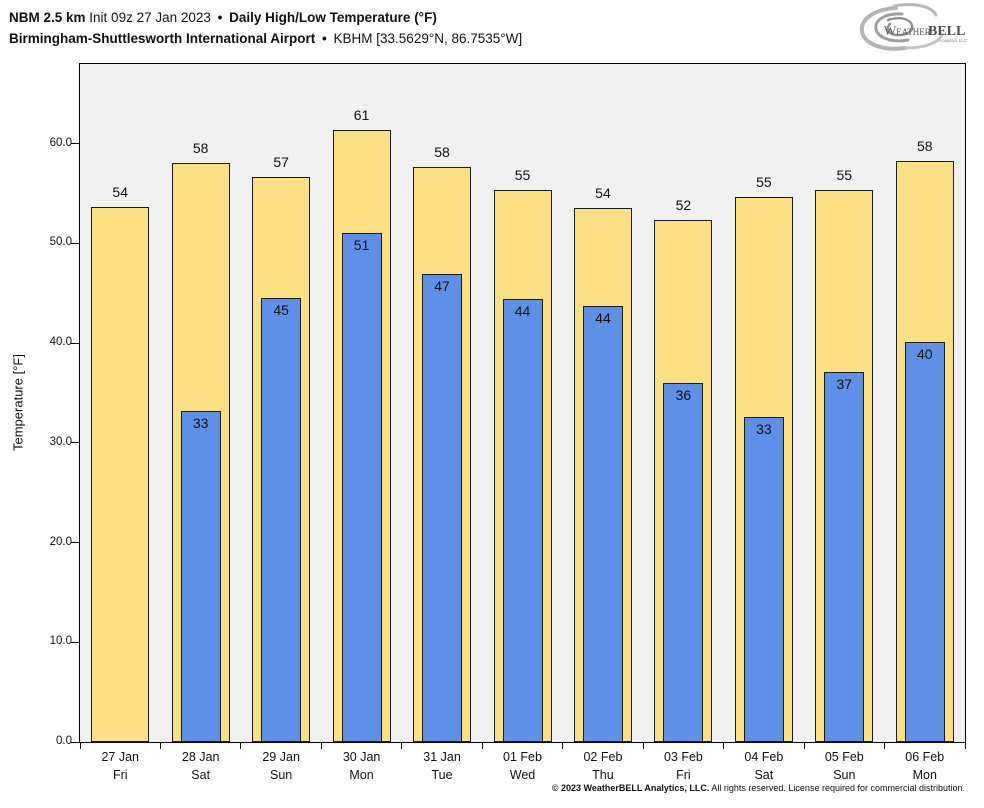 The width and height of the screenshot is (984, 808). What do you see at coordinates (683, 395) in the screenshot?
I see `low-temp-value: 36` at bounding box center [683, 395].